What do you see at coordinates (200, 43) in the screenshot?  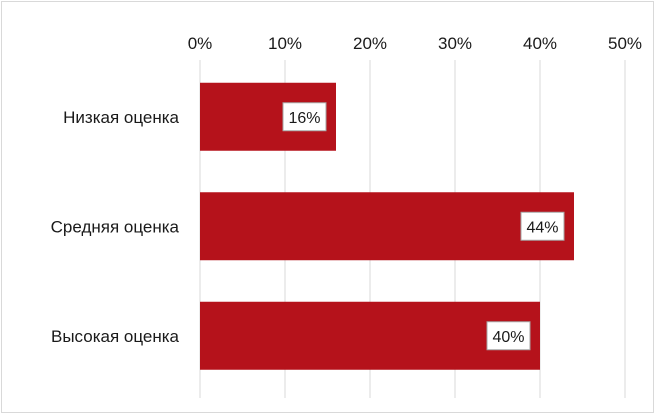 I see `x-tick-label: 0%` at bounding box center [200, 43].